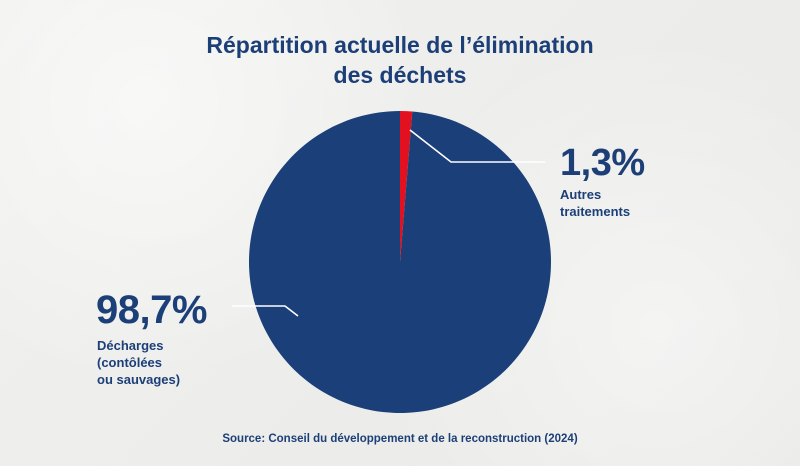 Image resolution: width=800 pixels, height=466 pixels. I want to click on slice-label-landfill-line-3: ou sauvages), so click(139, 379).